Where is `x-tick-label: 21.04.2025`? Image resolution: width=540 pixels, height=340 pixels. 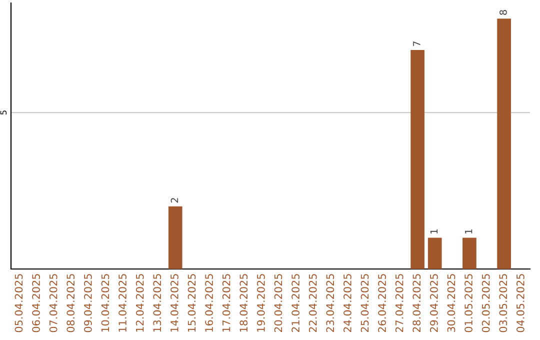 x-tick-label: 21.04.2025 is located at coordinates (296, 303).